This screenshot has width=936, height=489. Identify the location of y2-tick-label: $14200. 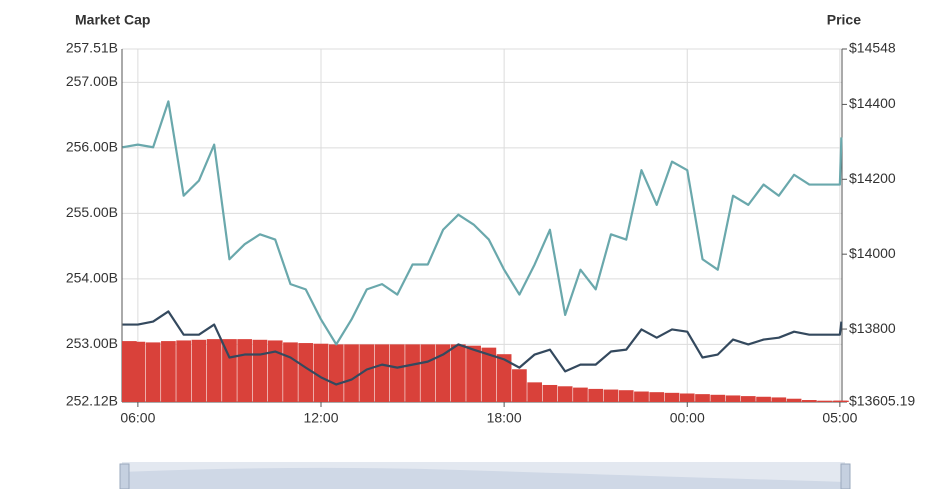
(872, 178).